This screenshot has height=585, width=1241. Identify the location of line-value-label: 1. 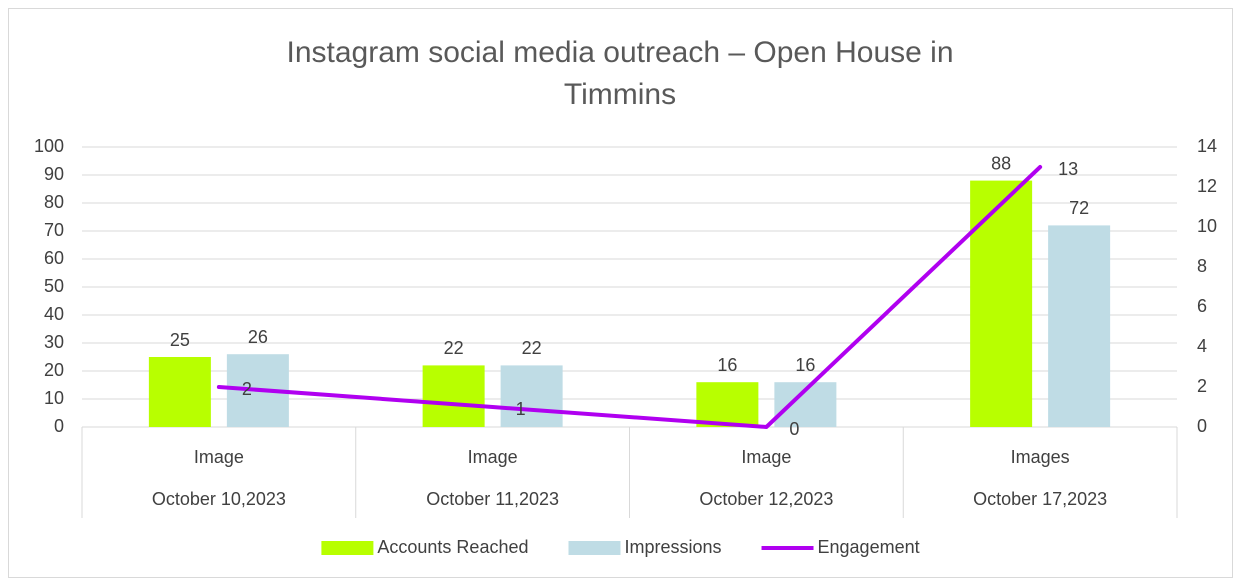
(521, 409).